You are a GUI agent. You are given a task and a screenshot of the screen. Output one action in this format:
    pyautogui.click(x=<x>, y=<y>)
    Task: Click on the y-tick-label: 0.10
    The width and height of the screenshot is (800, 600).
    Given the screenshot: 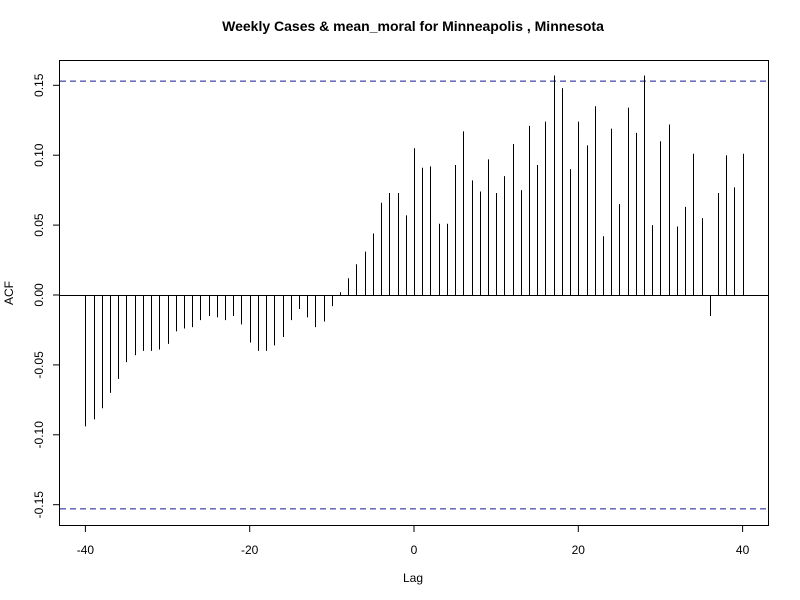 What is the action you would take?
    pyautogui.click(x=39, y=155)
    